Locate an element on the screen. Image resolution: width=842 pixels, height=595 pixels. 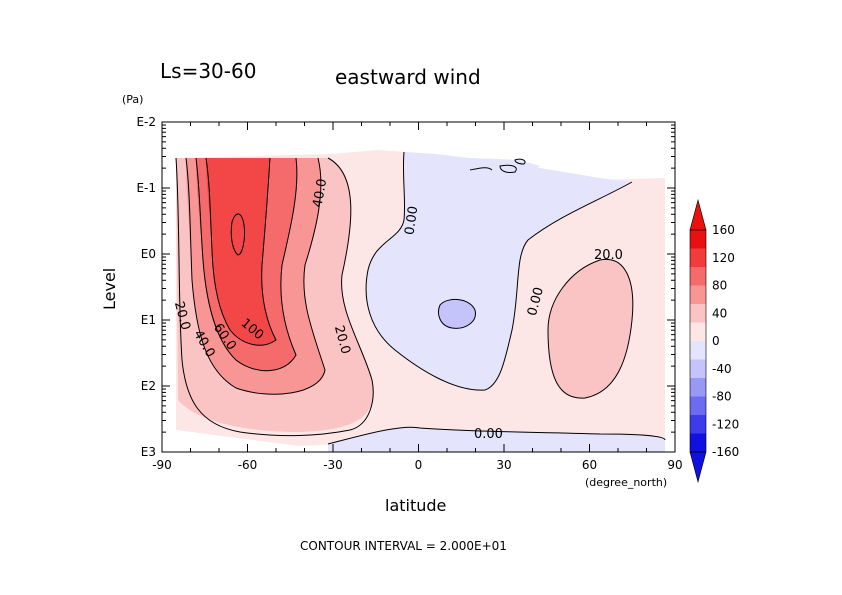
contour-line-0c is located at coordinates (497, 165).